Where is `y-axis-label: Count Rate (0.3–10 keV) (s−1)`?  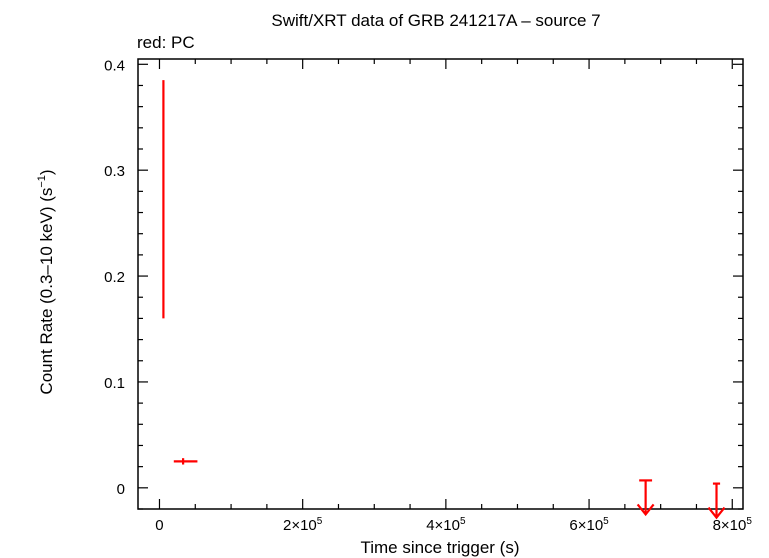 y-axis-label: Count Rate (0.3–10 keV) (s−1) is located at coordinates (46, 281).